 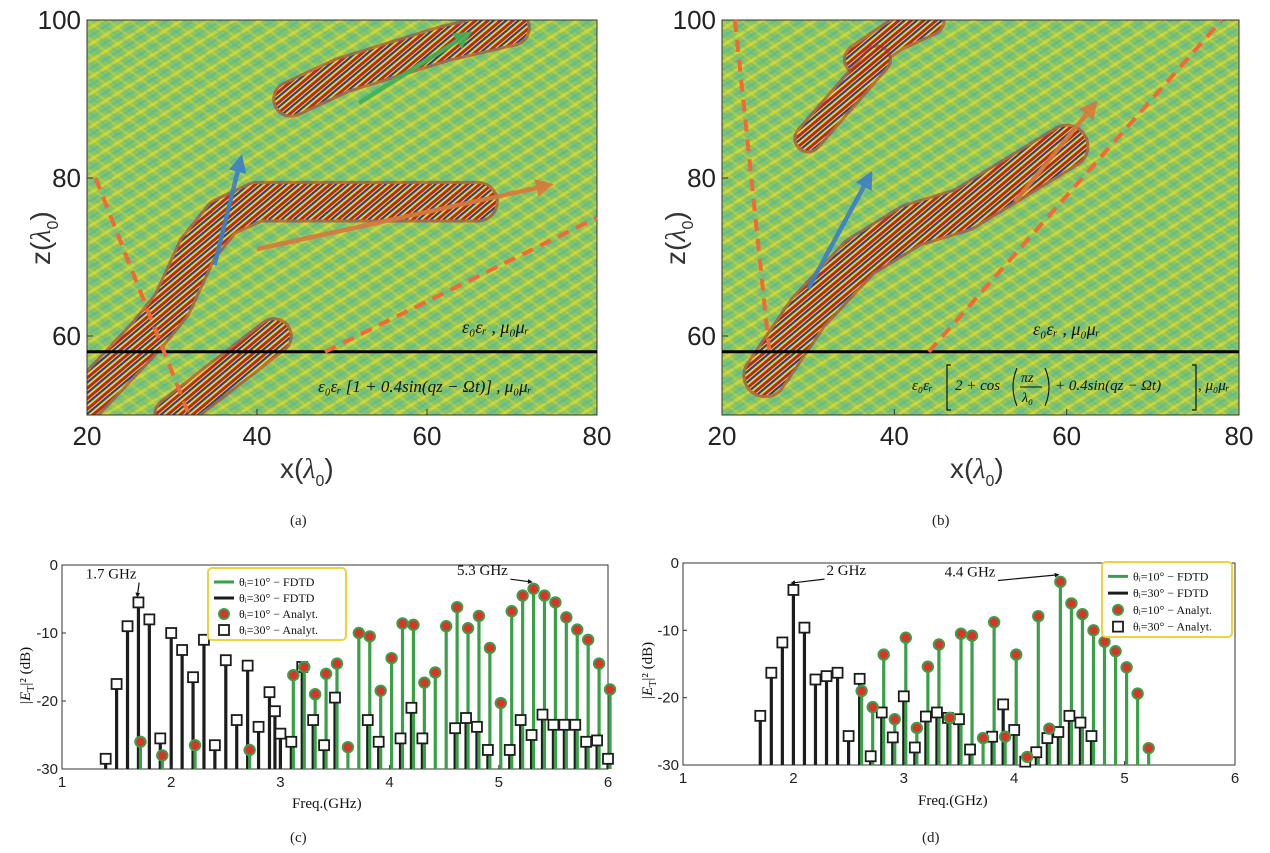 I want to click on chart-d-annotations: 2 GHz 4.4 GHz, so click(x=925, y=574).